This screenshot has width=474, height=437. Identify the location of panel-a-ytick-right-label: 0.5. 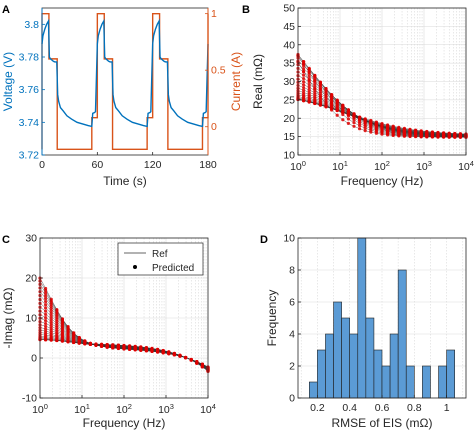
(218, 71).